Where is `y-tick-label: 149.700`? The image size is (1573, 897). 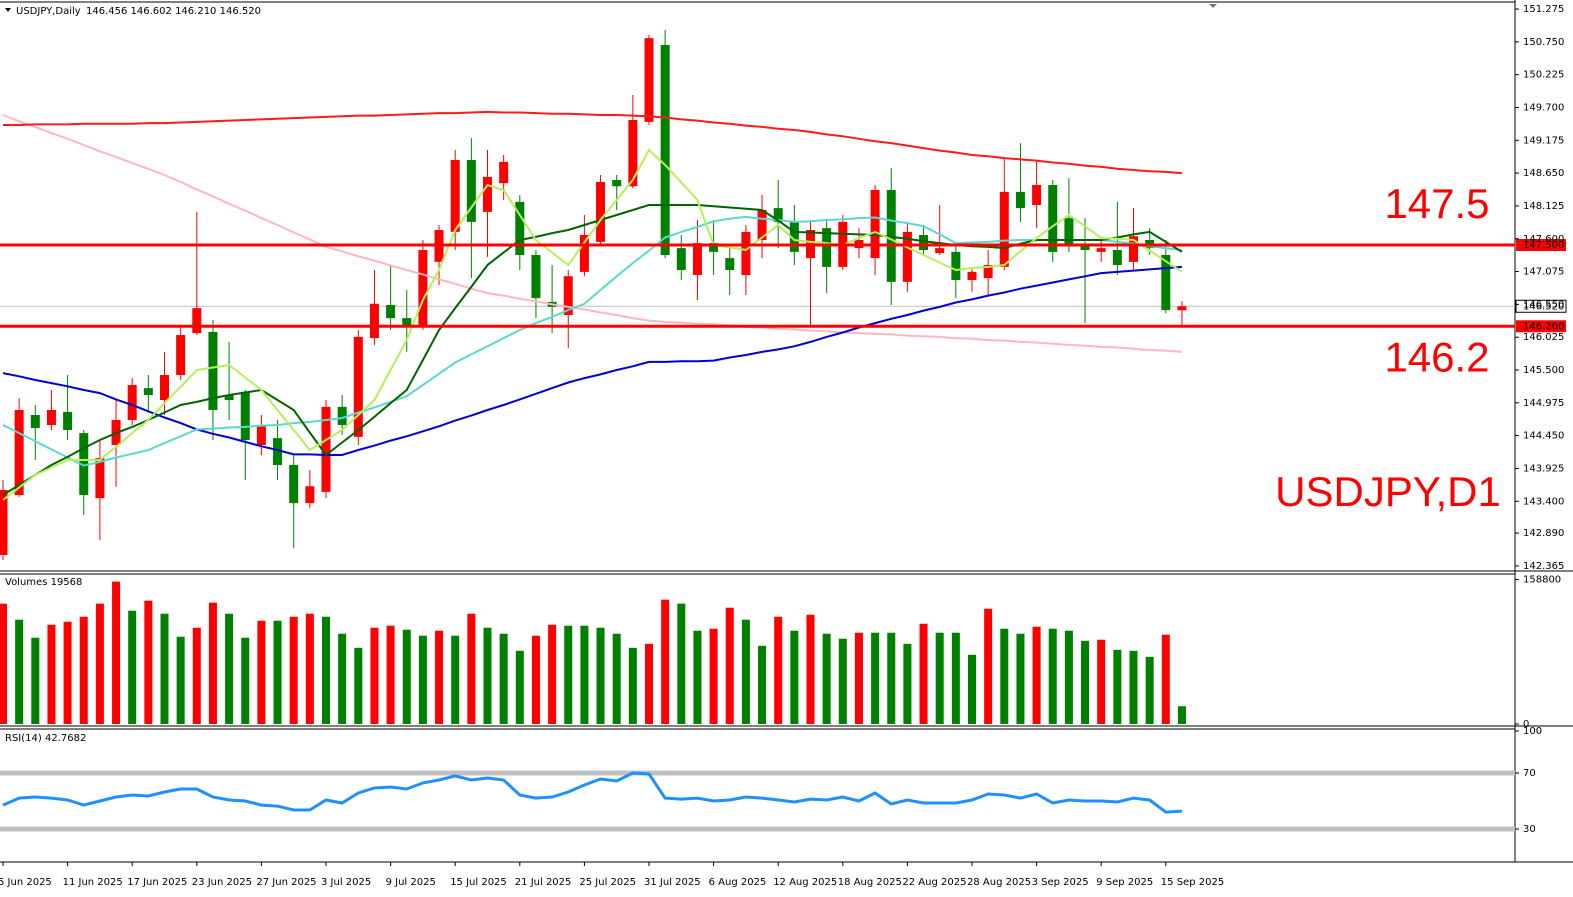 y-tick-label: 149.700 is located at coordinates (1543, 108).